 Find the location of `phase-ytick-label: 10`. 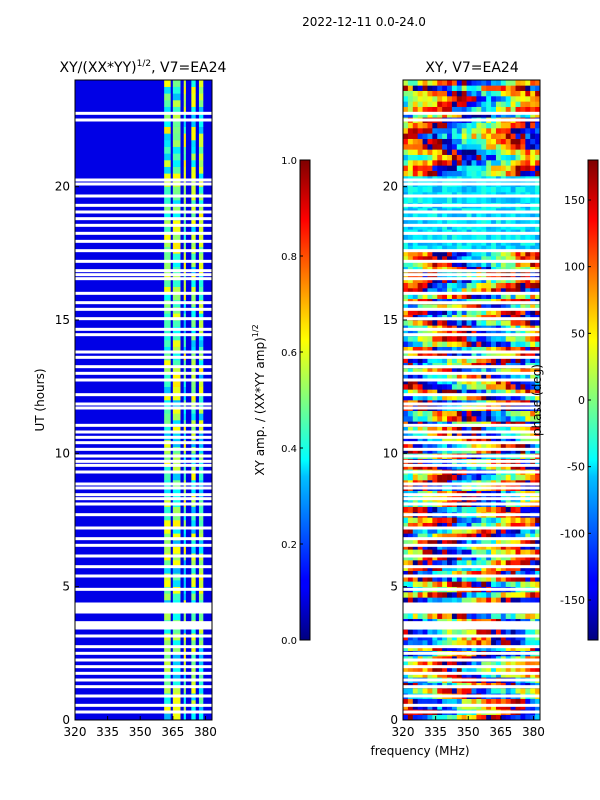

phase-ytick-label: 10 is located at coordinates (390, 453).